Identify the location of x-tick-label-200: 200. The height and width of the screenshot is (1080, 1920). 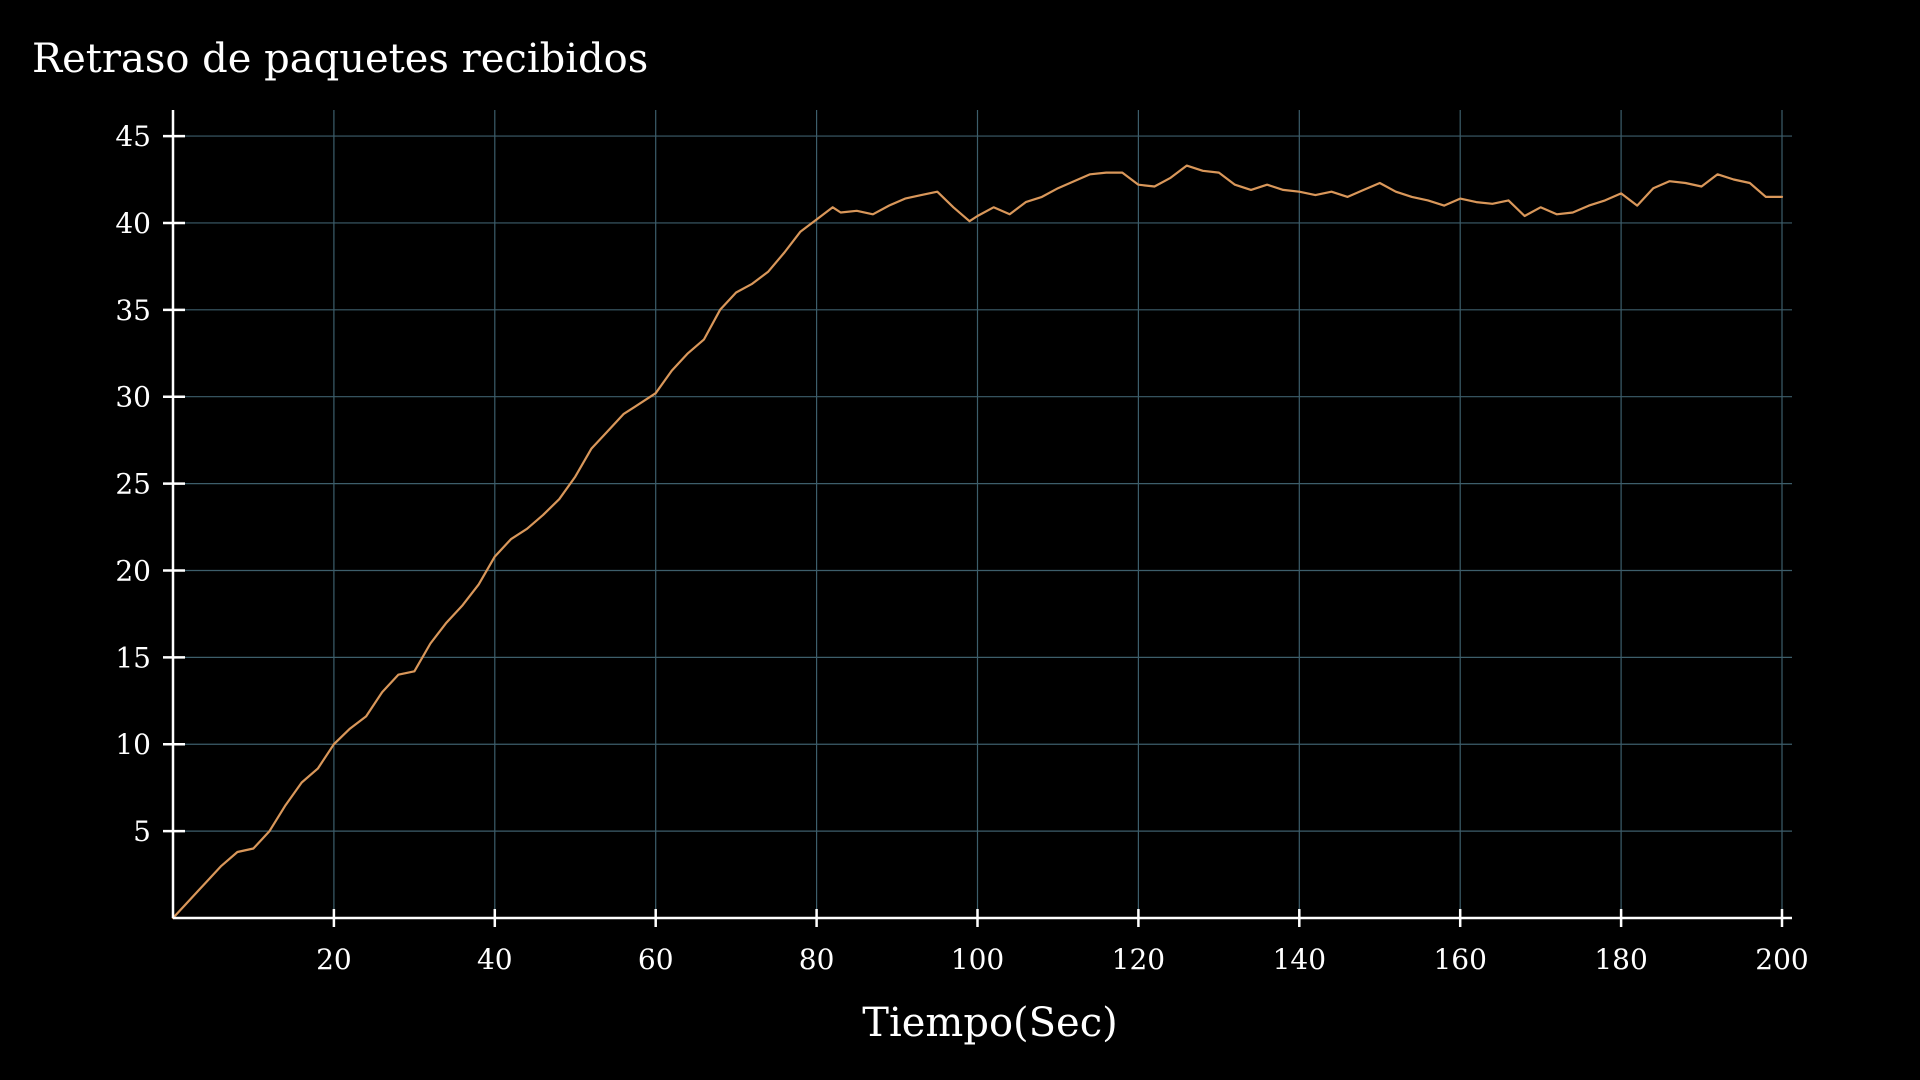
(1781, 959).